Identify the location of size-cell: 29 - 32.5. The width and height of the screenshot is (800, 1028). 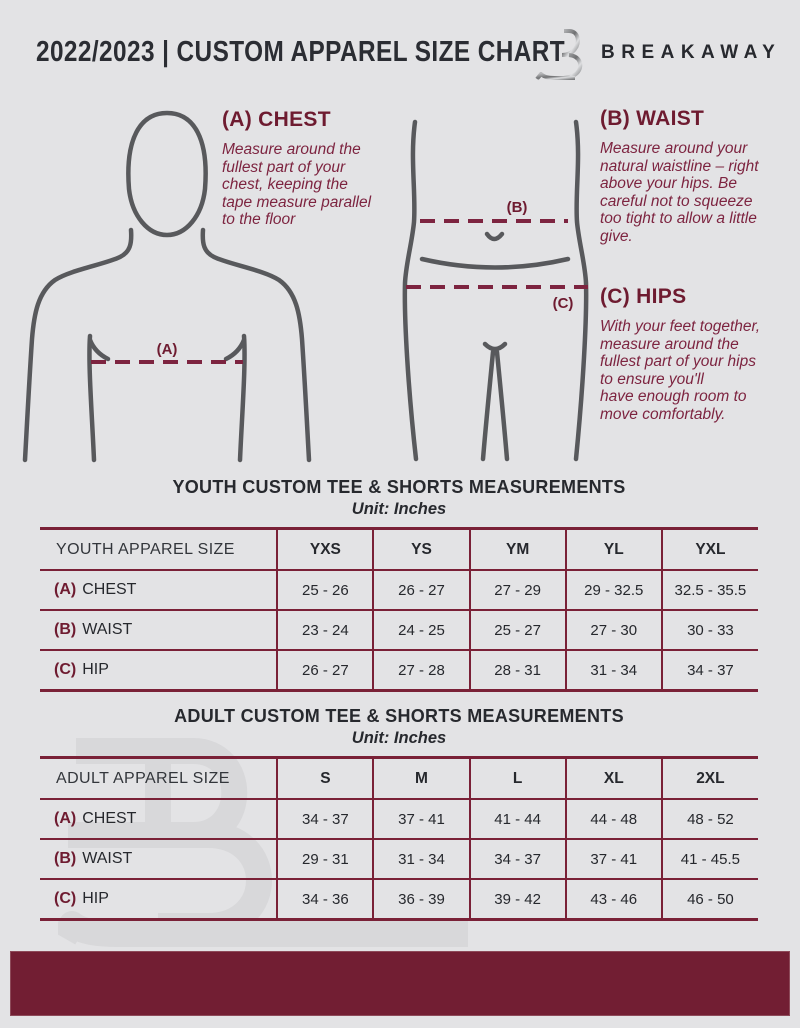
(613, 589).